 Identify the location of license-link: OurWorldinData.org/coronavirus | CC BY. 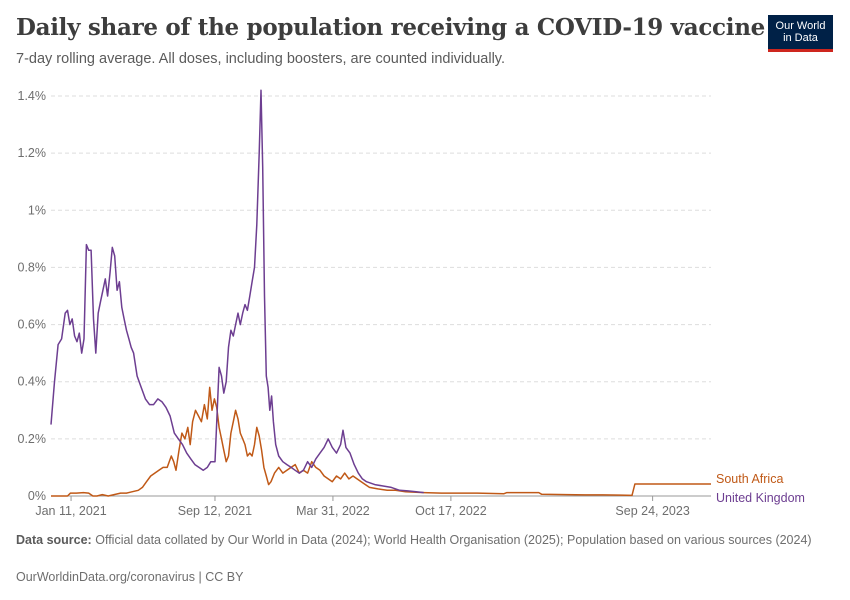
(130, 577).